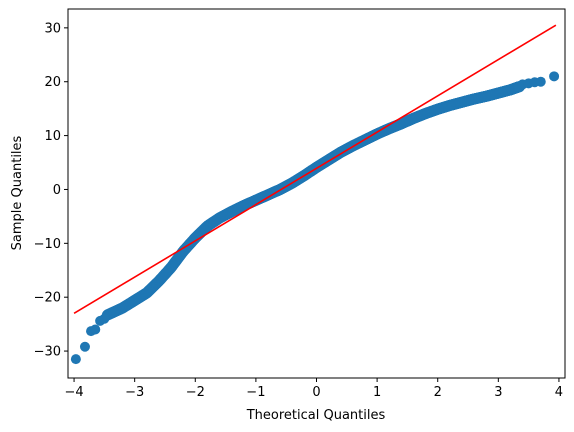 The height and width of the screenshot is (432, 574). I want to click on x-tick-label: −2, so click(195, 392).